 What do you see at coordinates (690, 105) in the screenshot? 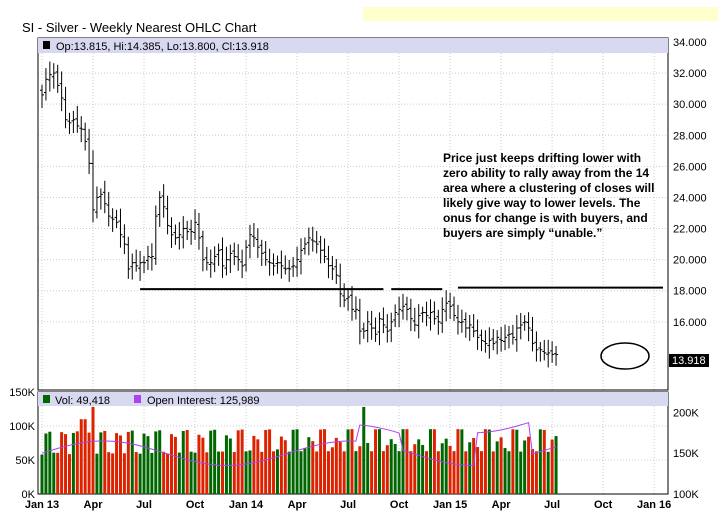
I see `price-tick-label: 30.000` at bounding box center [690, 105].